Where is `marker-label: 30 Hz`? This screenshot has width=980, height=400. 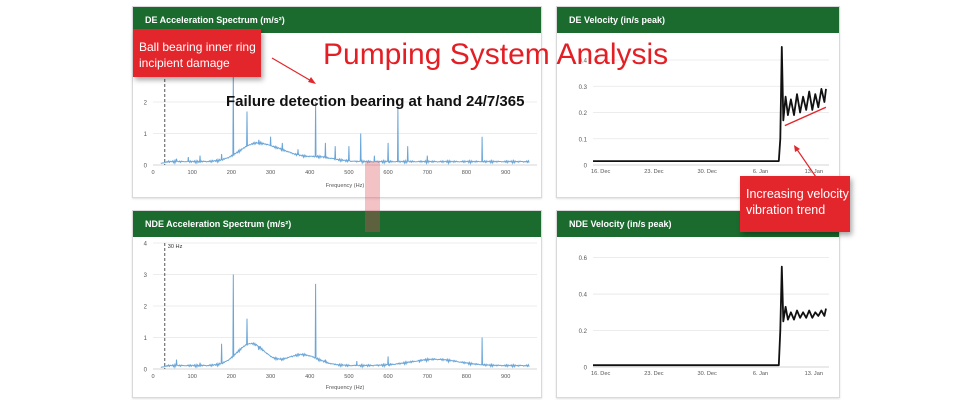 marker-label: 30 Hz is located at coordinates (175, 247).